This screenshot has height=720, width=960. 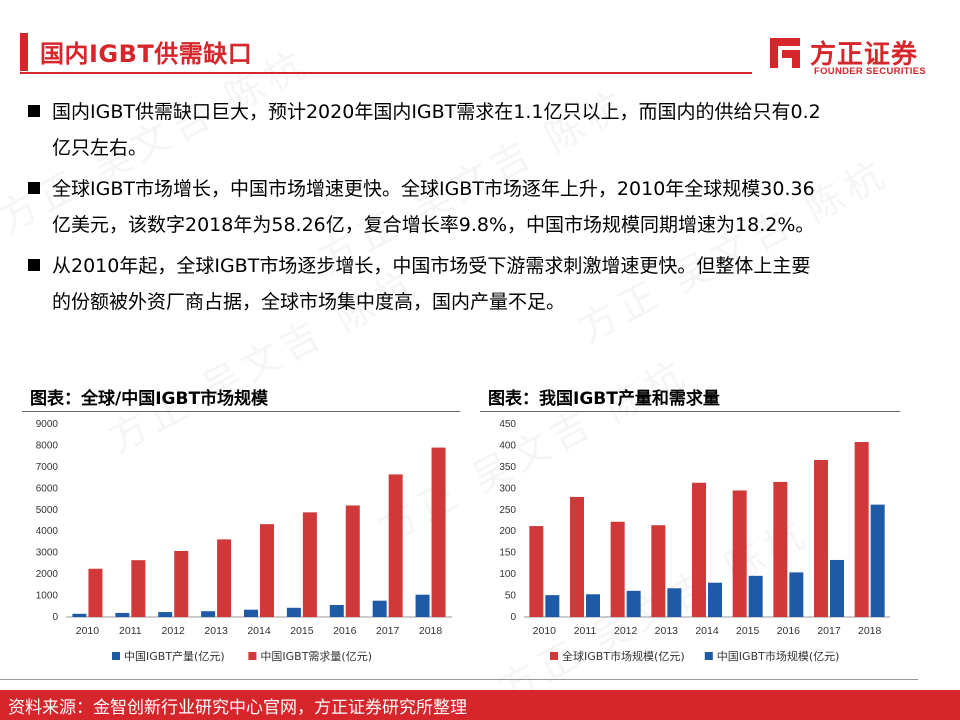 What do you see at coordinates (480, 705) in the screenshot?
I see `footer-bar: 资料来源：金智创新行业研究中心官网，方正证券研究所整理` at bounding box center [480, 705].